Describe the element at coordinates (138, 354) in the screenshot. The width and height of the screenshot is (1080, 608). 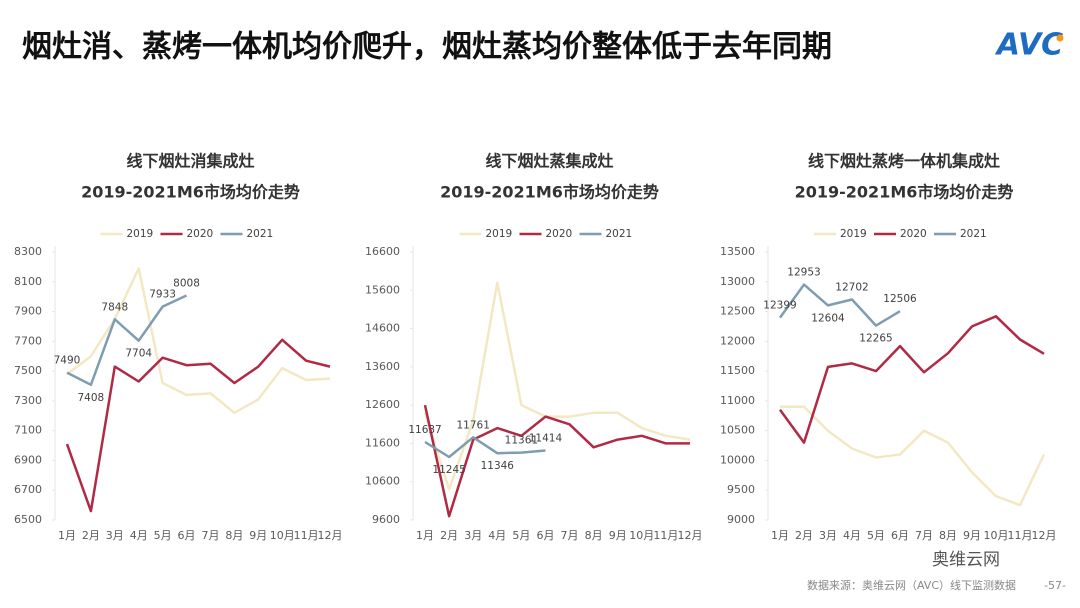
I see `data-label: 7704` at that location.